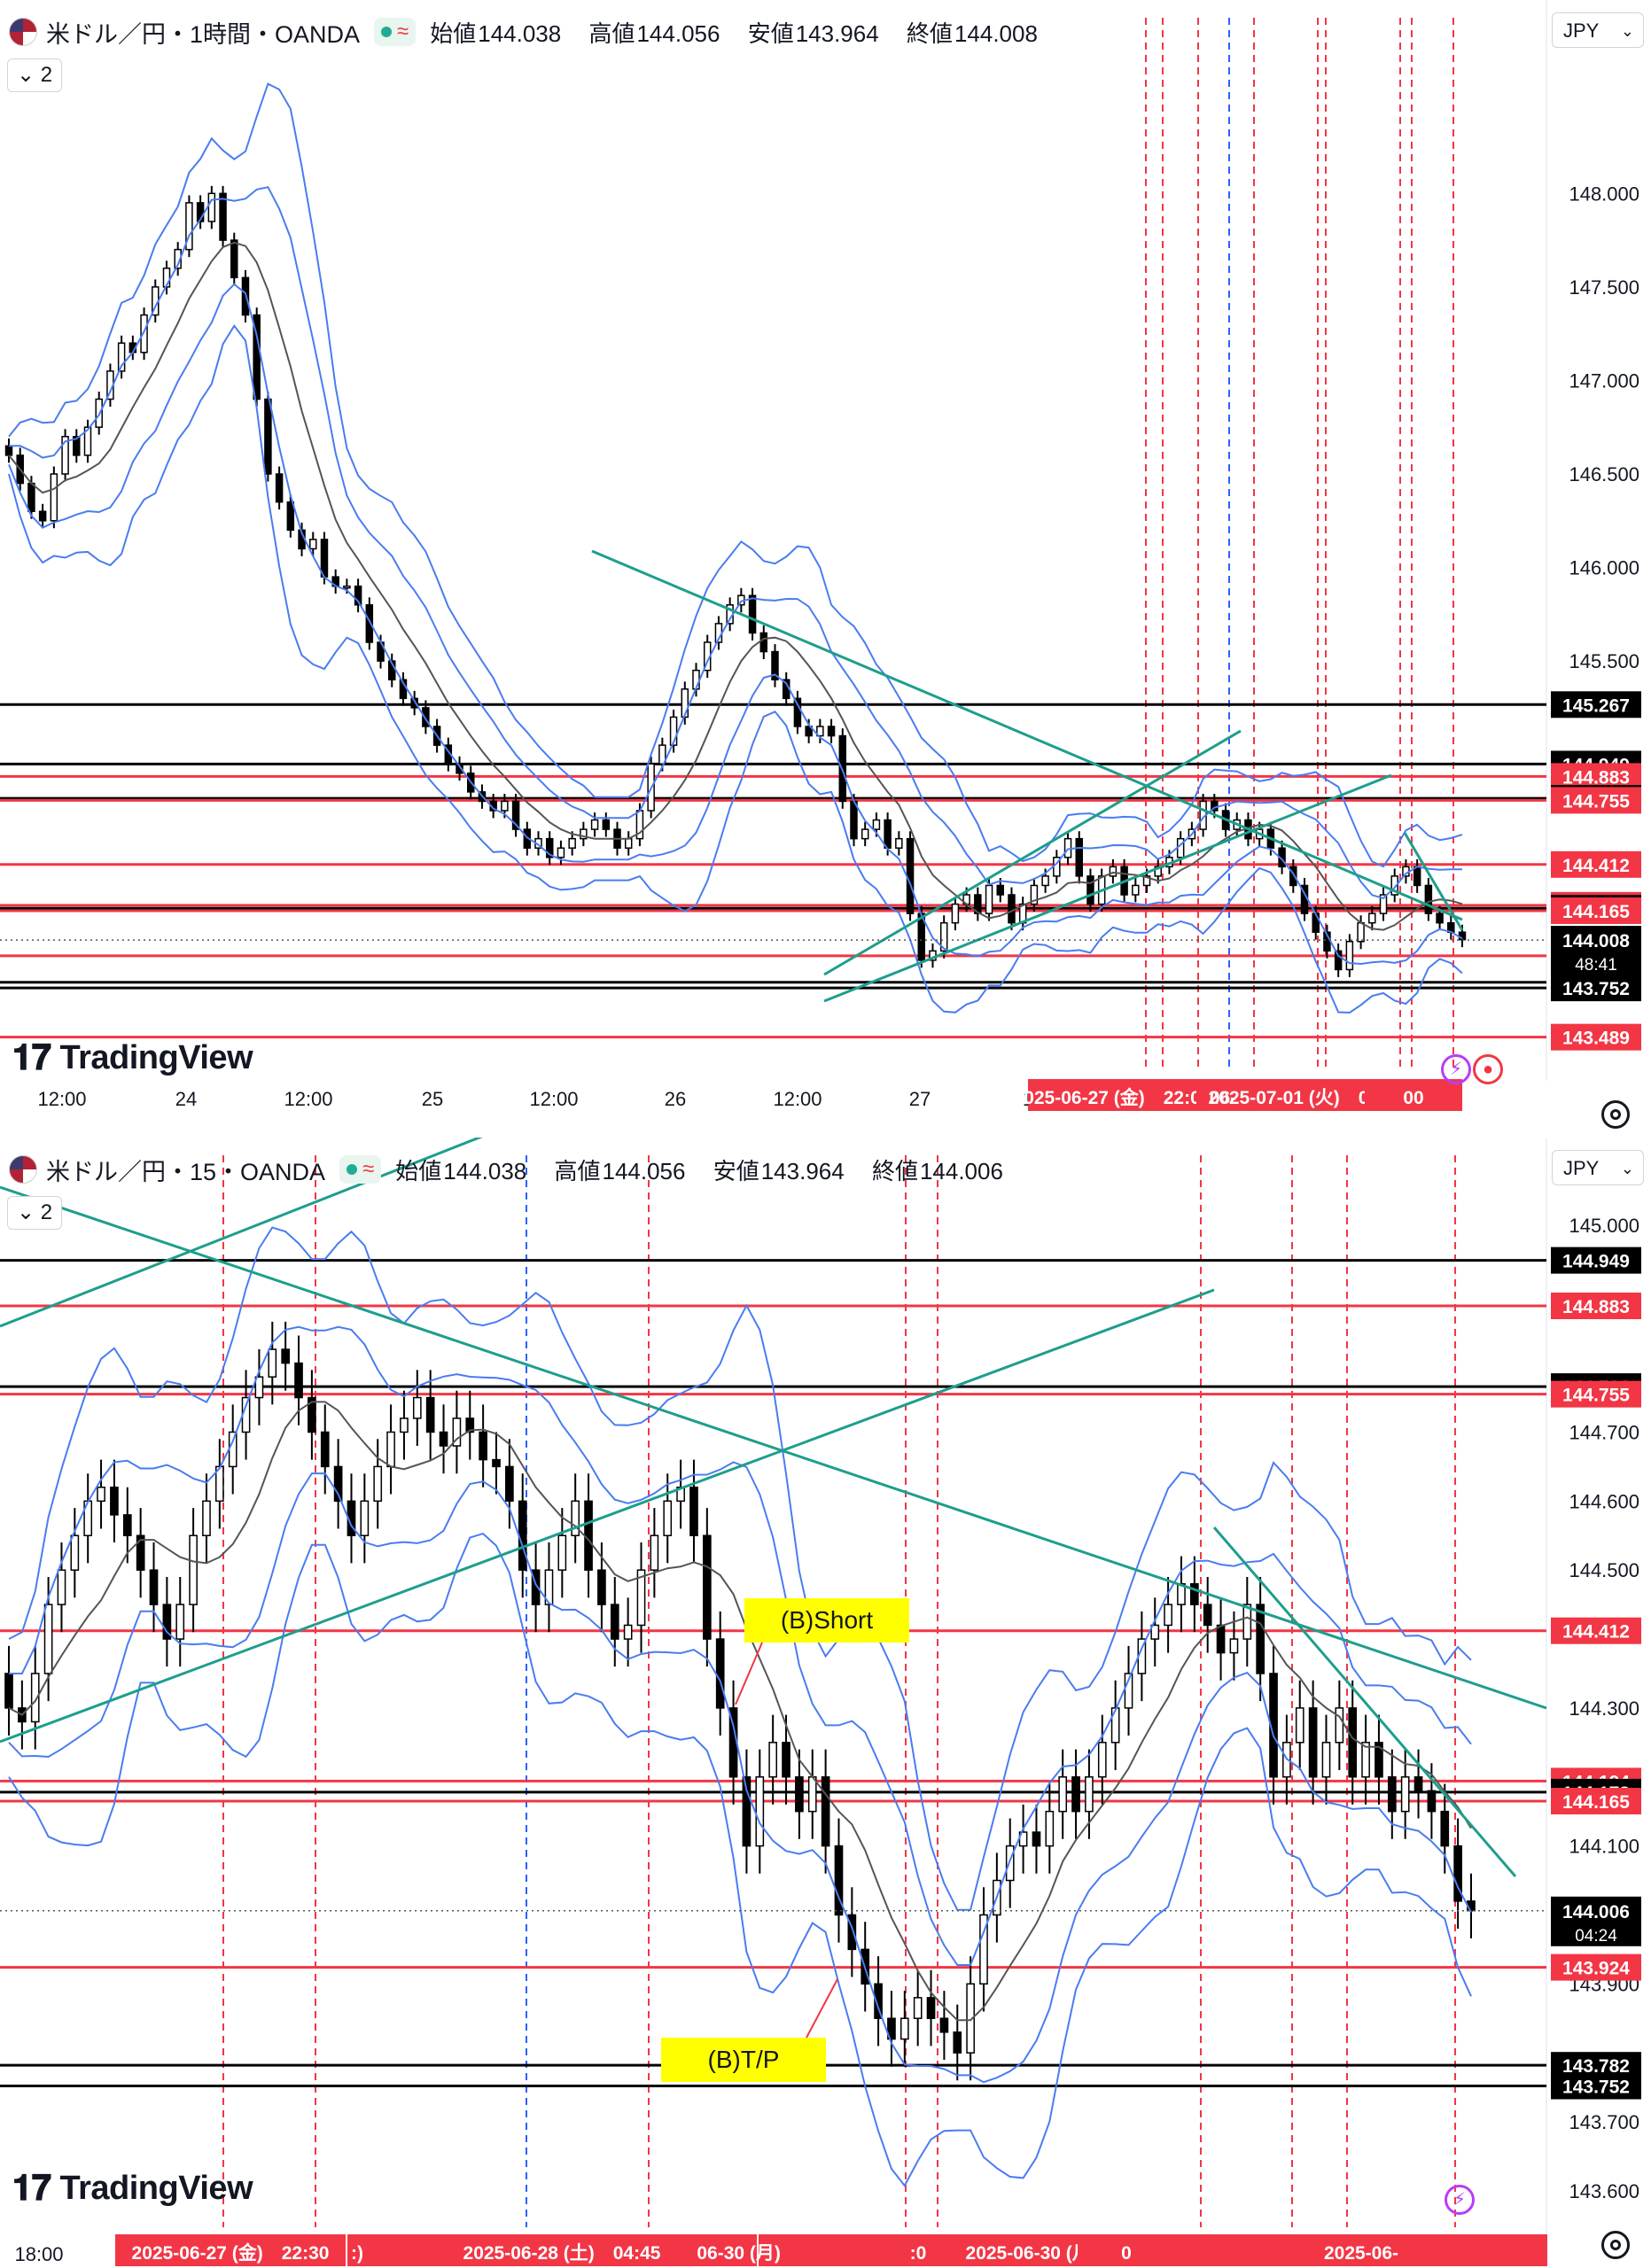  Describe the element at coordinates (1604, 287) in the screenshot. I see `y-tick-label: 147.500` at that location.